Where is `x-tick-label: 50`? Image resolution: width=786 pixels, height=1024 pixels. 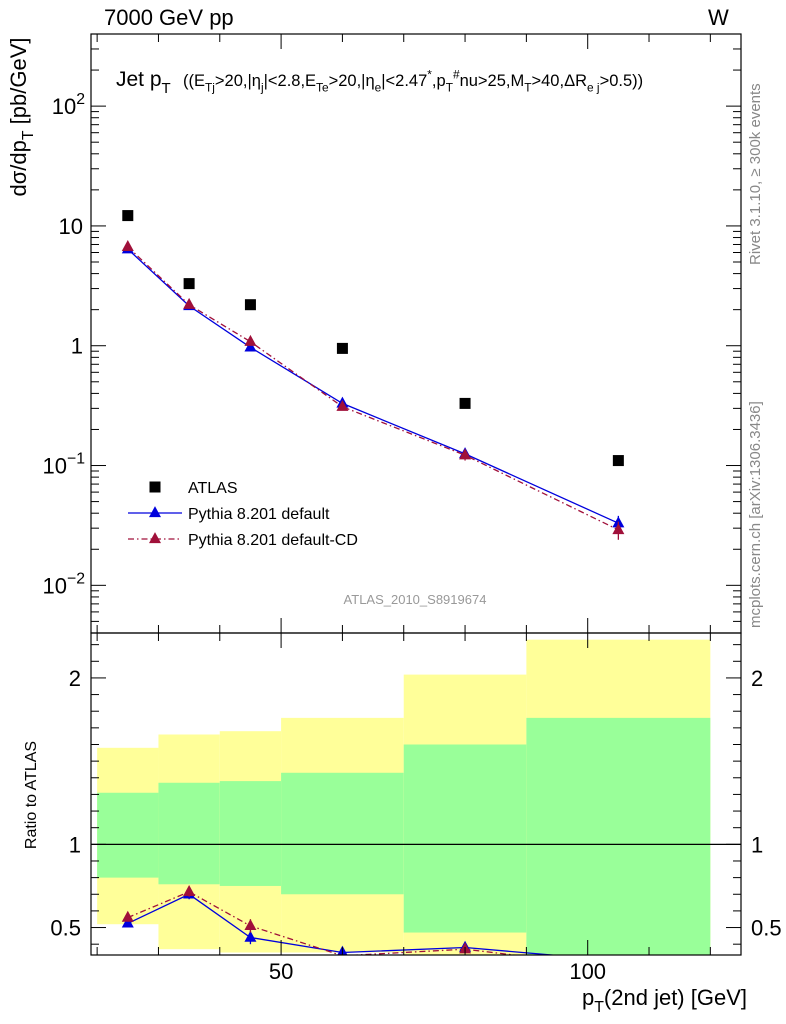 x-tick-label: 50 is located at coordinates (281, 971).